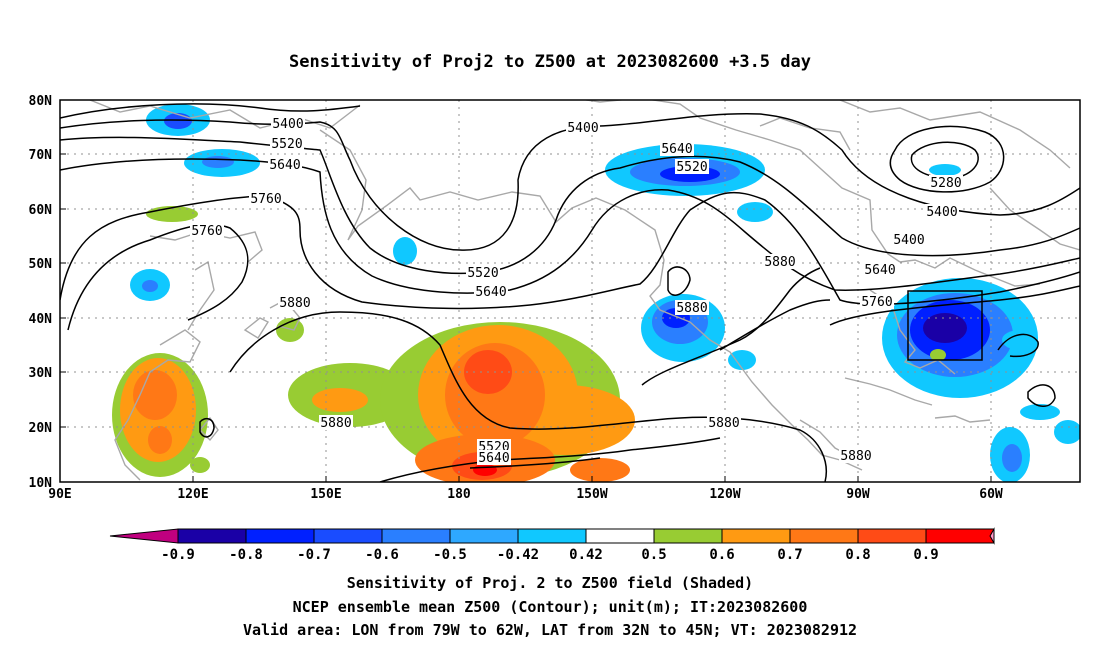 This screenshot has height=650, width=1100. What do you see at coordinates (246, 555) in the screenshot?
I see `colorbar-tick-label: -0.8` at bounding box center [246, 555].